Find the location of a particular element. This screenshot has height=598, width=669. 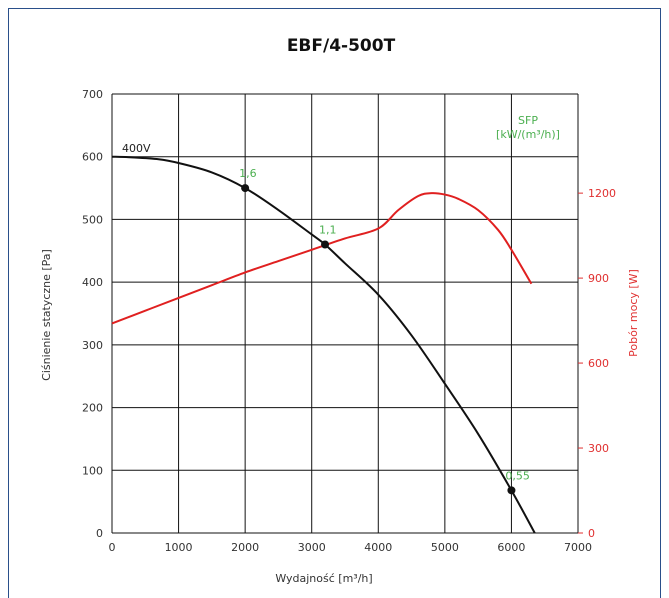

sfp-label: SFP is located at coordinates (528, 120).